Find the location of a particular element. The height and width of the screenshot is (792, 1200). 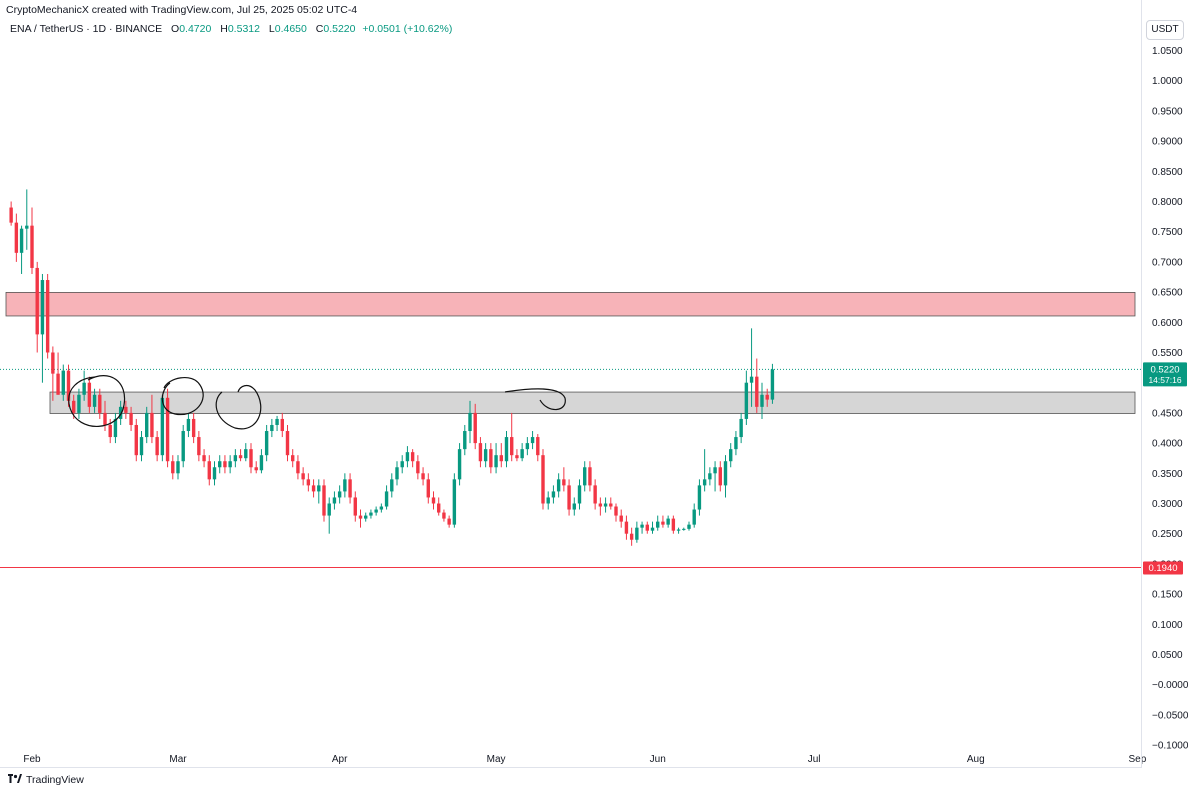

x-tick-label: Mar is located at coordinates (178, 759).